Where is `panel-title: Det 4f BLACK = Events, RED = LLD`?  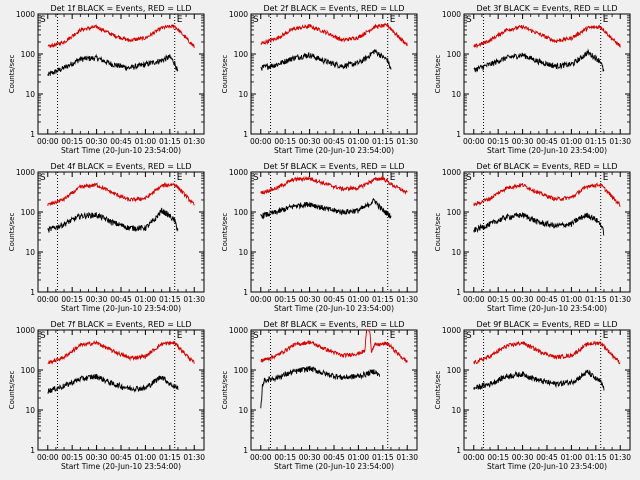
panel-title: Det 4f BLACK = Events, RED = LLD is located at coordinates (120, 166).